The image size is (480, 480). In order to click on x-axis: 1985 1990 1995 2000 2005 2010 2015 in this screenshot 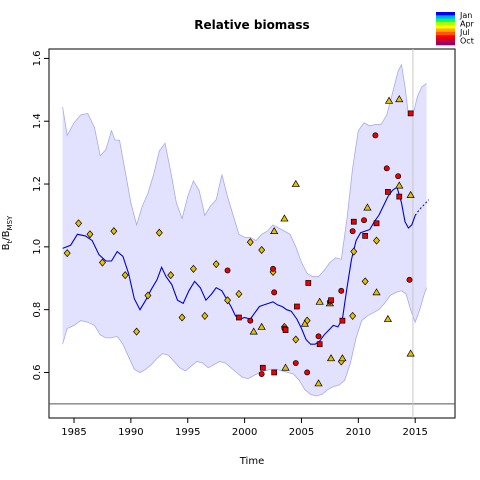, I will do `click(244, 428)`.